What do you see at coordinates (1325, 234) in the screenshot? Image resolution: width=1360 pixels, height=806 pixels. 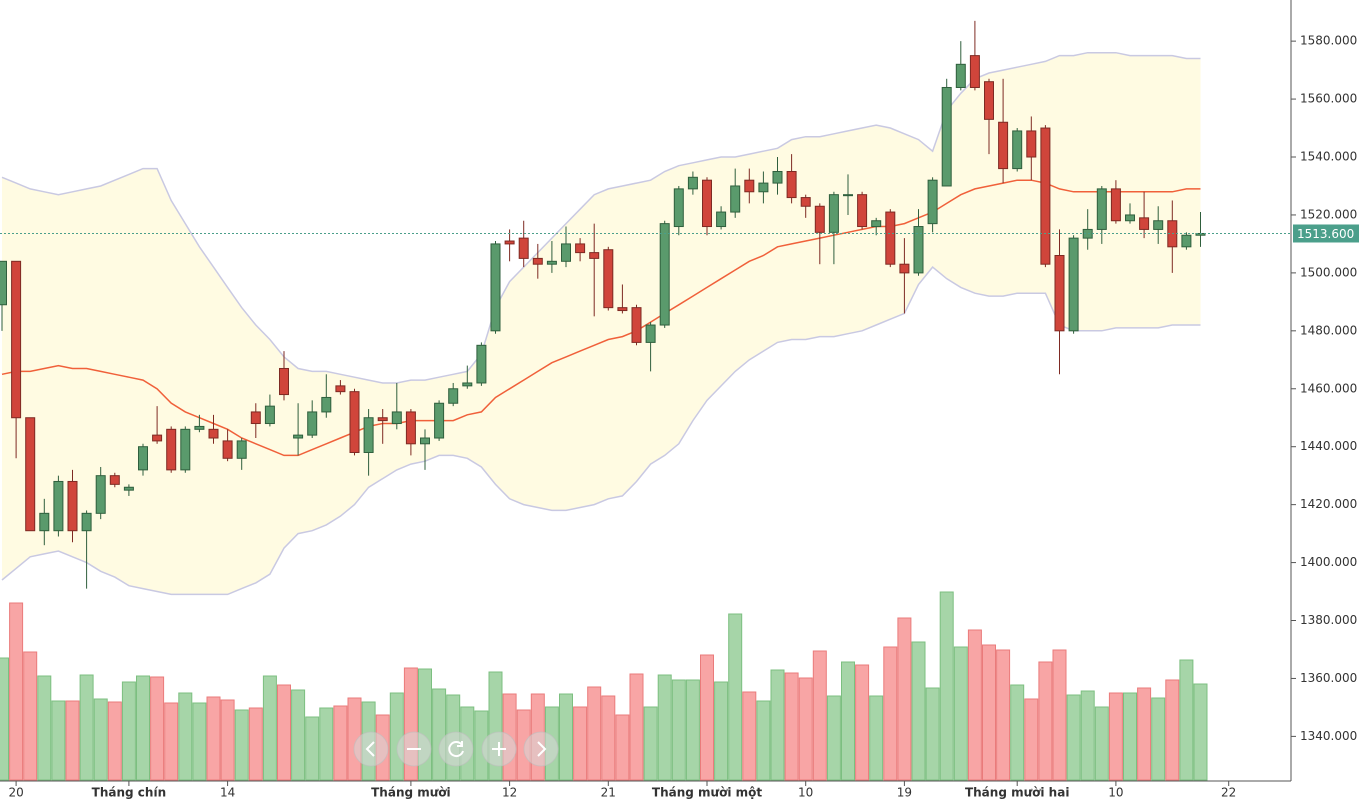 I see `last-price-label: 1513.600` at bounding box center [1325, 234].